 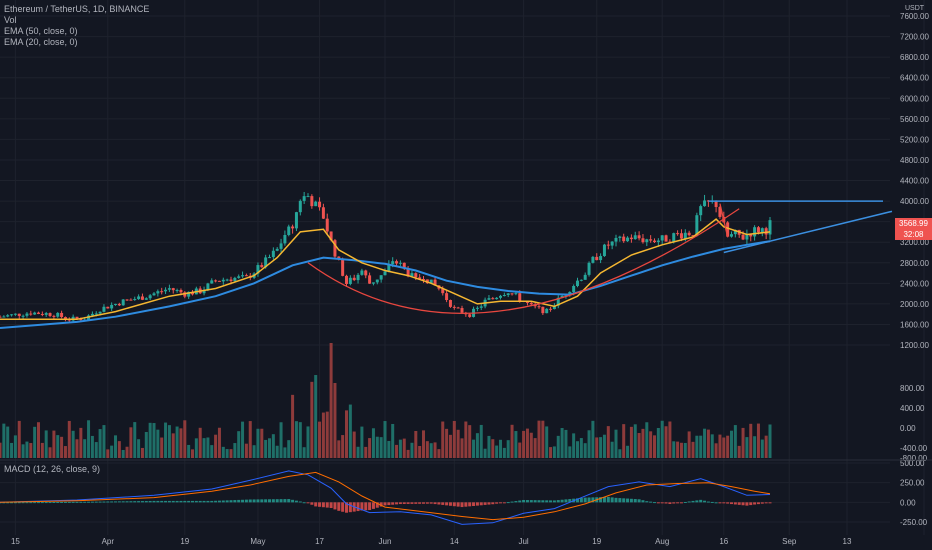 I want to click on trend-drawings, so click(x=600, y=257).